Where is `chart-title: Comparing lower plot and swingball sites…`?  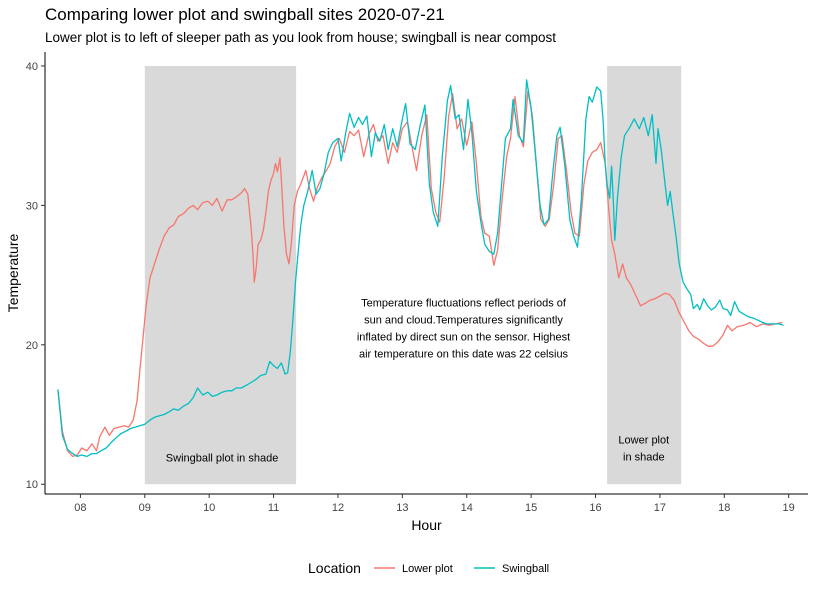 chart-title: Comparing lower plot and swingball sites… is located at coordinates (245, 14).